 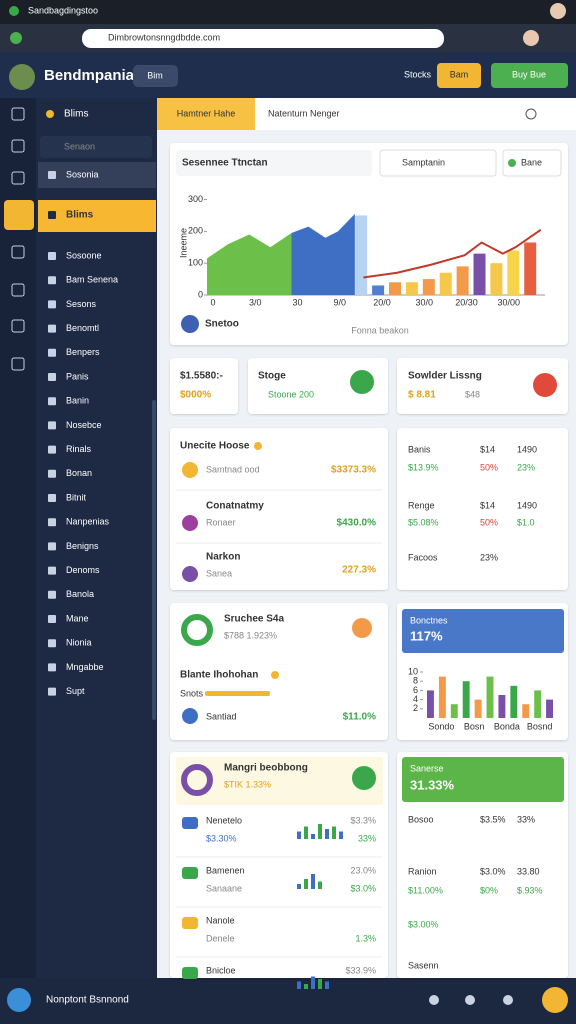 I want to click on active-tab, so click(x=206, y=114).